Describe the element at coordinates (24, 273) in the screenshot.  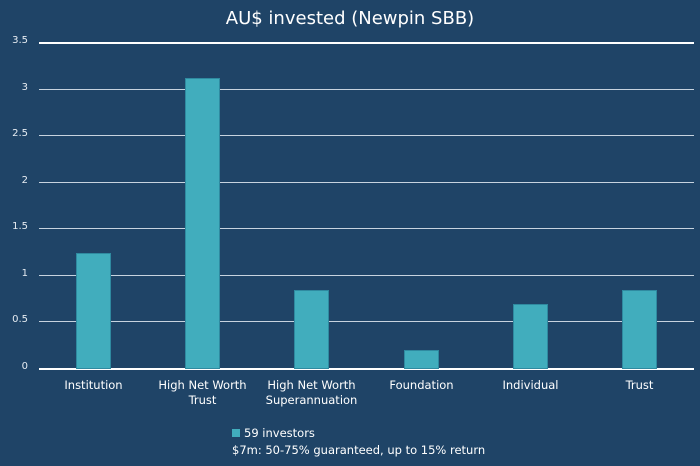
I see `y-tick-label: 1` at that location.